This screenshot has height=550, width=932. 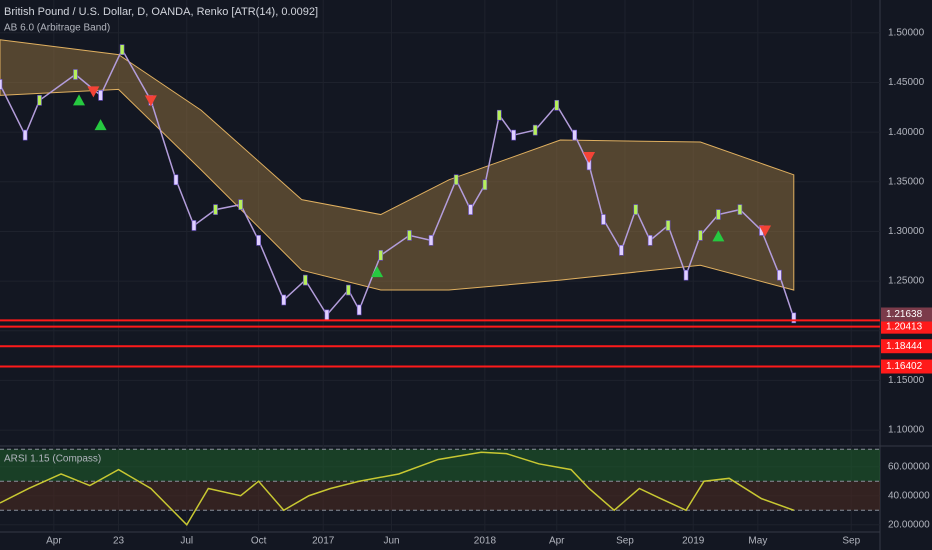 What do you see at coordinates (52, 459) in the screenshot?
I see `oscillator-title: ARSI 1.15 (Compass)` at bounding box center [52, 459].